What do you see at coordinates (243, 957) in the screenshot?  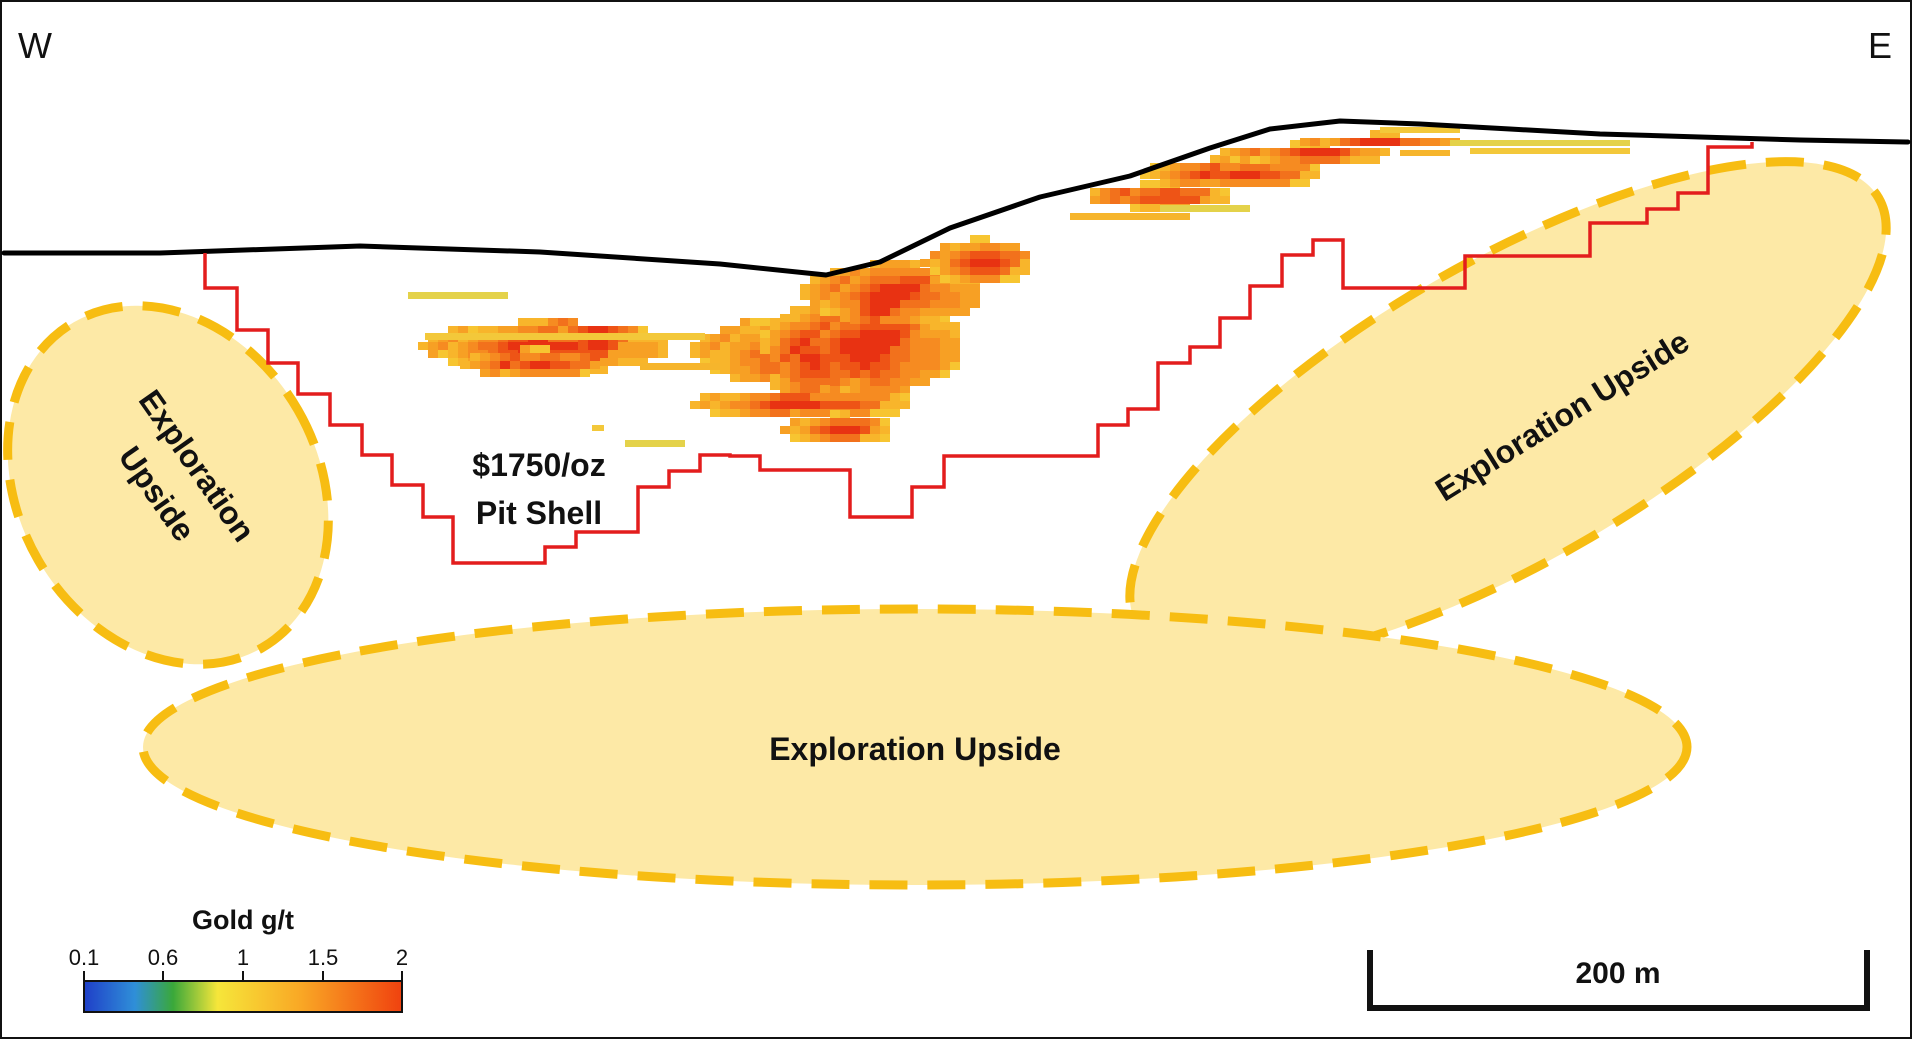 I see `legend-tick-label: 1` at bounding box center [243, 957].